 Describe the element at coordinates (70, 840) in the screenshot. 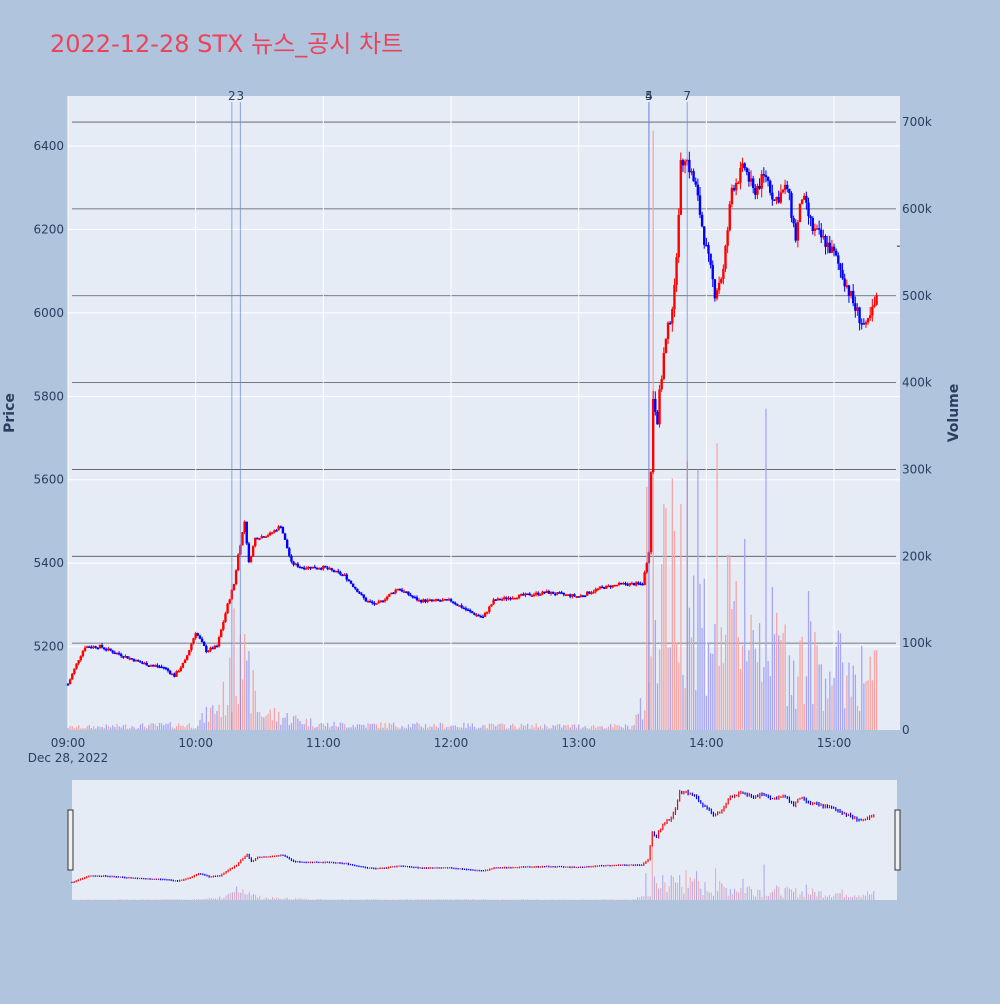

I see `range-handle-left` at that location.